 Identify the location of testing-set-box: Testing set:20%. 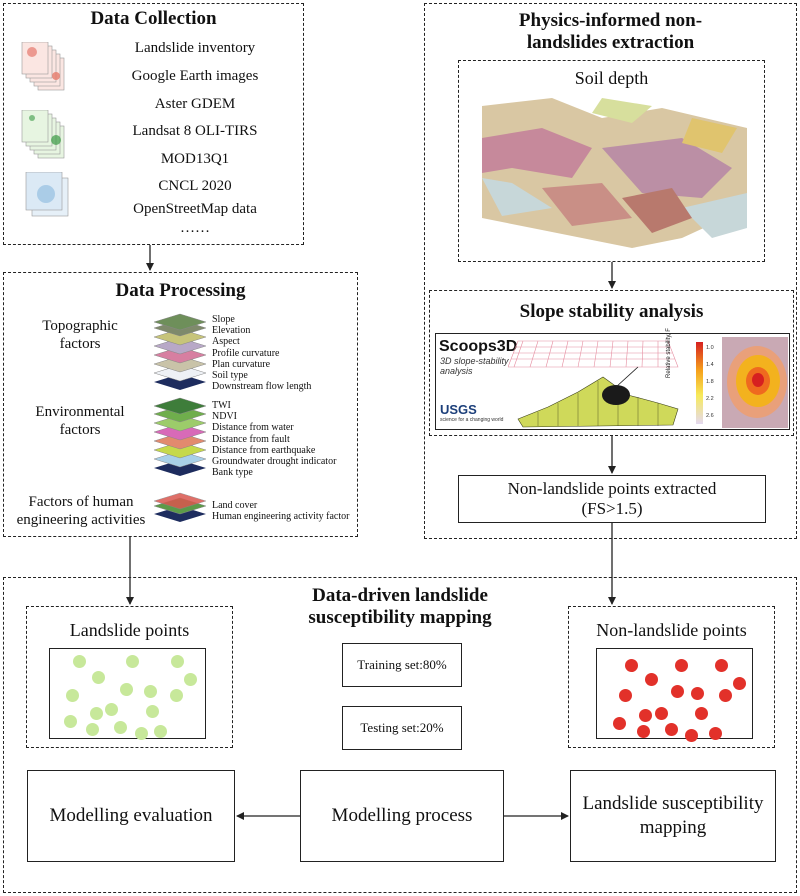
(402, 728).